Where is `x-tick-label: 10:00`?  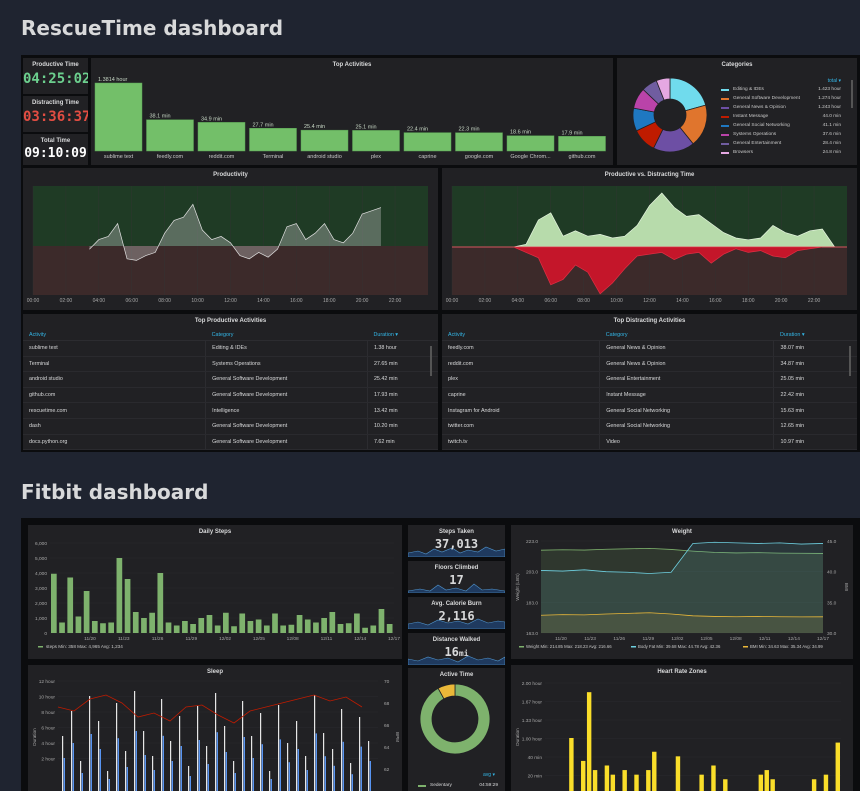 x-tick-label: 10:00 is located at coordinates (616, 301).